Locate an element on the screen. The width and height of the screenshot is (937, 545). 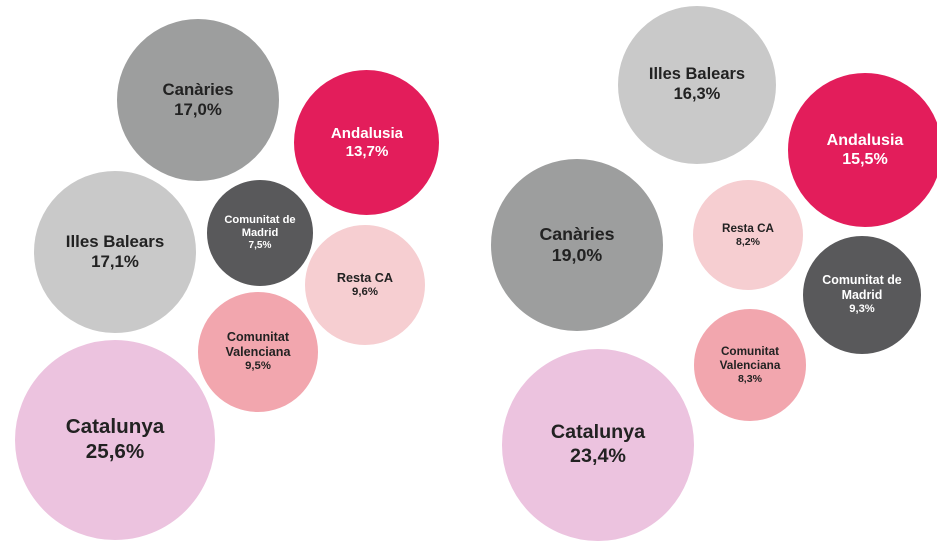
bubble-value: 13,7% is located at coordinates (367, 151).